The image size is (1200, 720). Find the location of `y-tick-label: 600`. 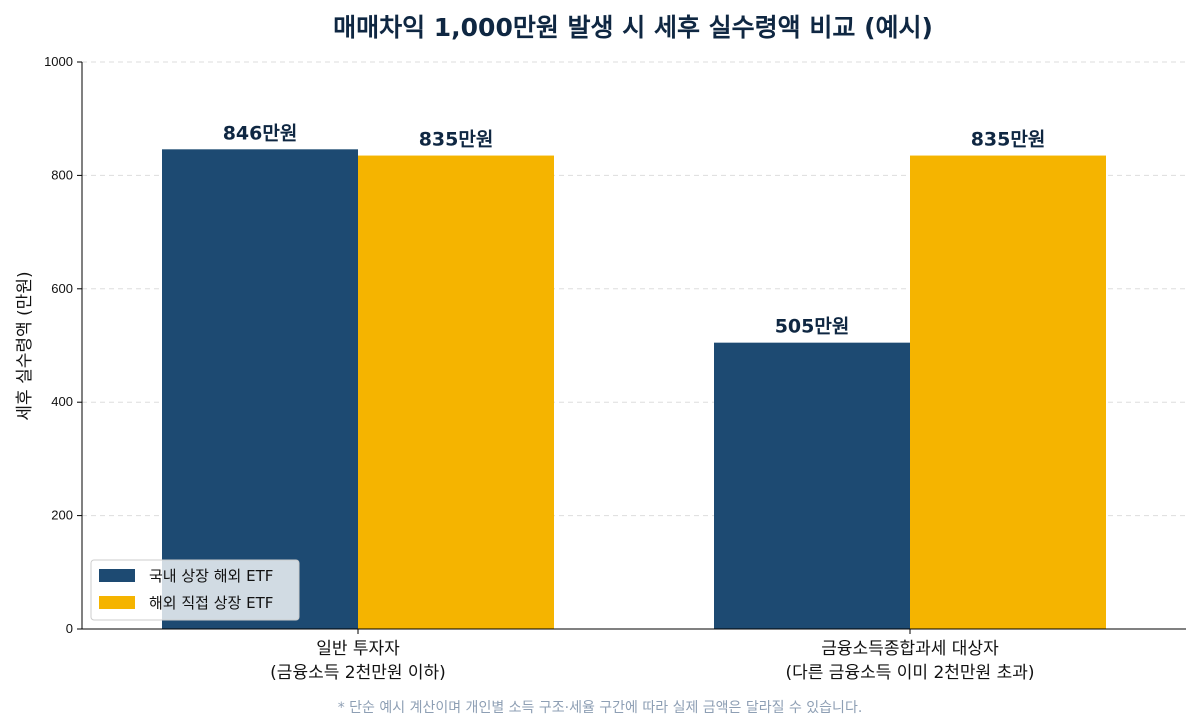

y-tick-label: 600 is located at coordinates (62, 288).